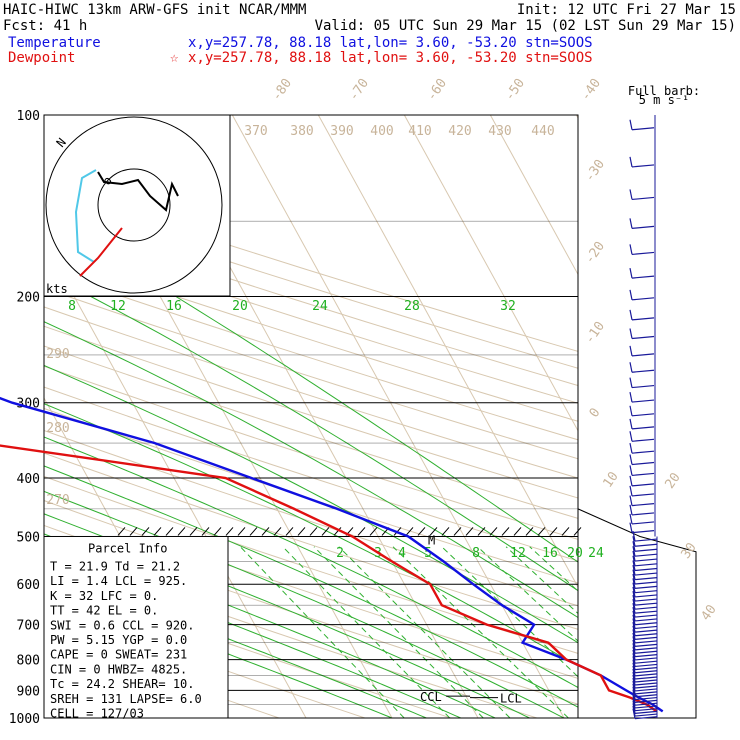 Image resolution: width=740 pixels, height=740 pixels. What do you see at coordinates (28, 626) in the screenshot?
I see `pressure-tick-label: 700` at bounding box center [28, 626].